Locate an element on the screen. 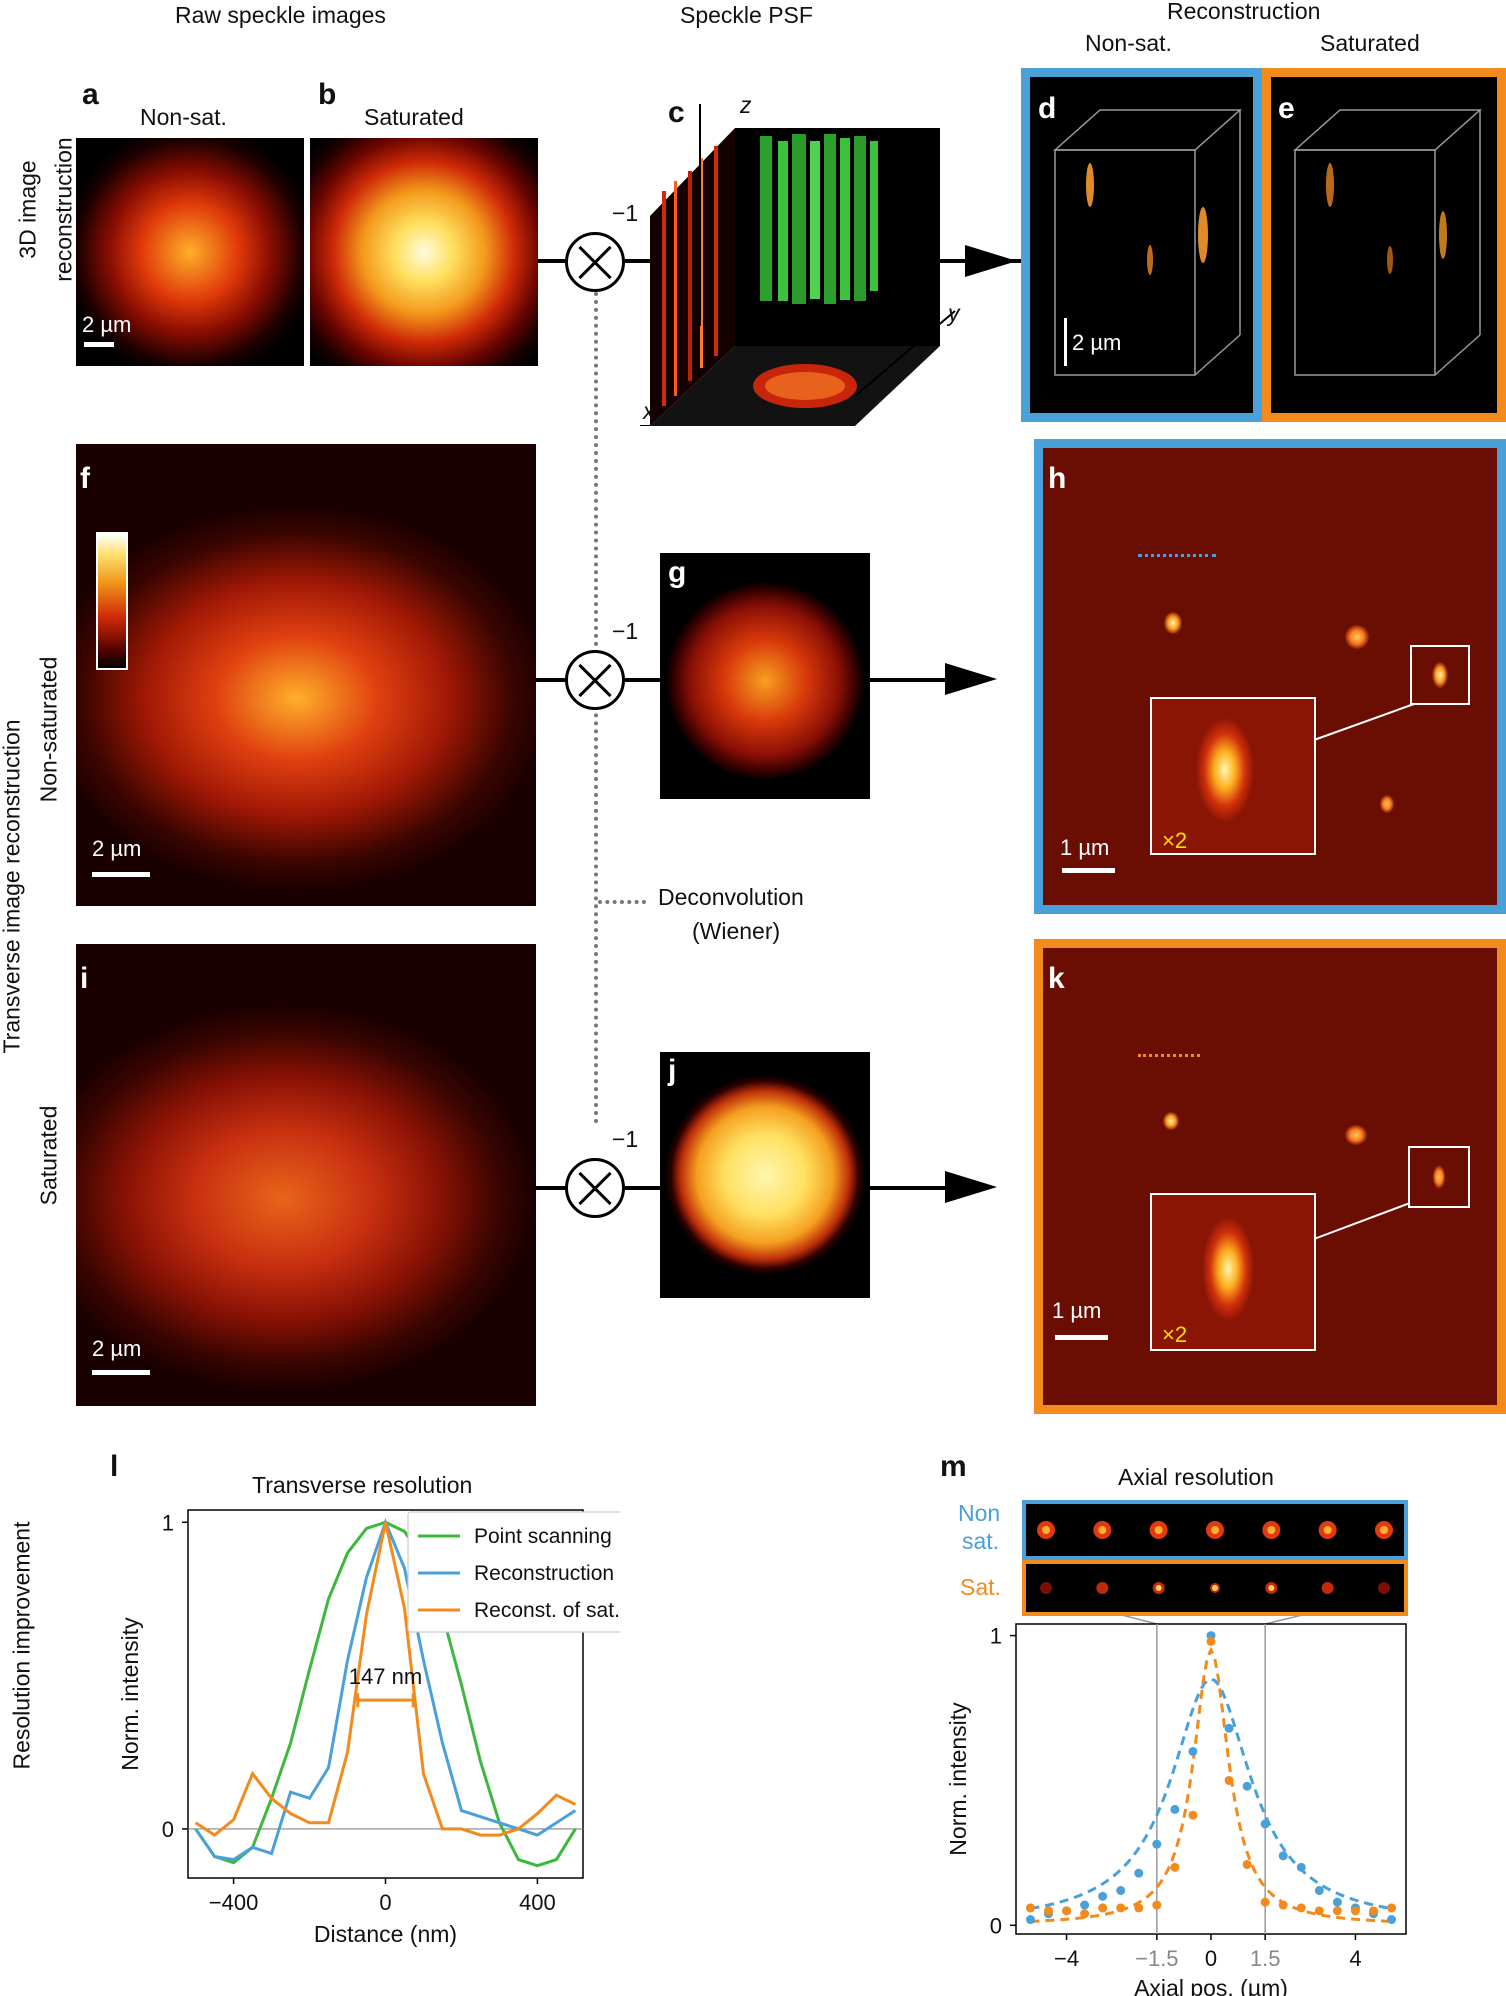 This screenshot has height=1996, width=1506. inverse-label-1: −1 is located at coordinates (625, 213).